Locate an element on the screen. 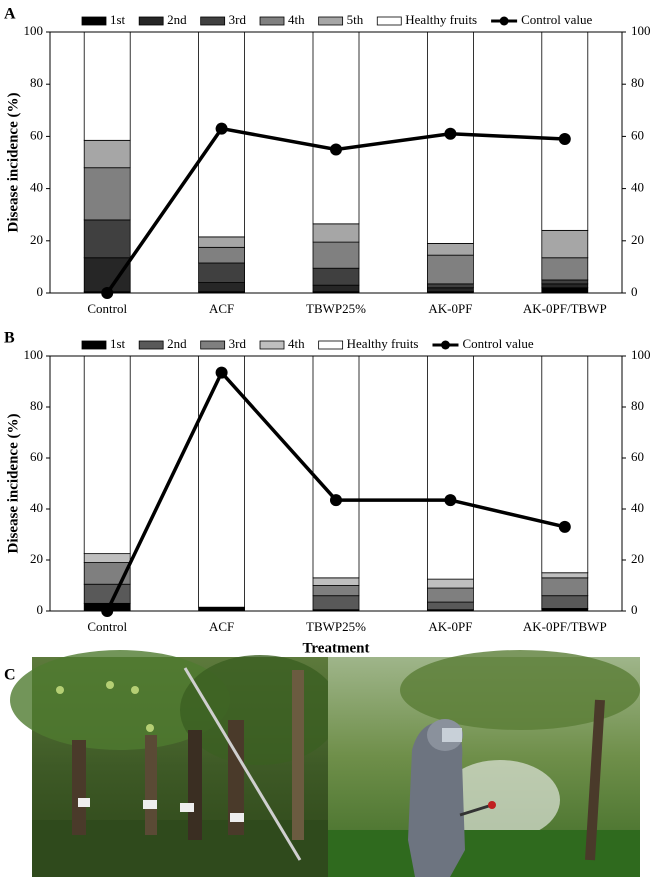 The height and width of the screenshot is (877, 660). y-tick-label: 0 is located at coordinates (40, 291).